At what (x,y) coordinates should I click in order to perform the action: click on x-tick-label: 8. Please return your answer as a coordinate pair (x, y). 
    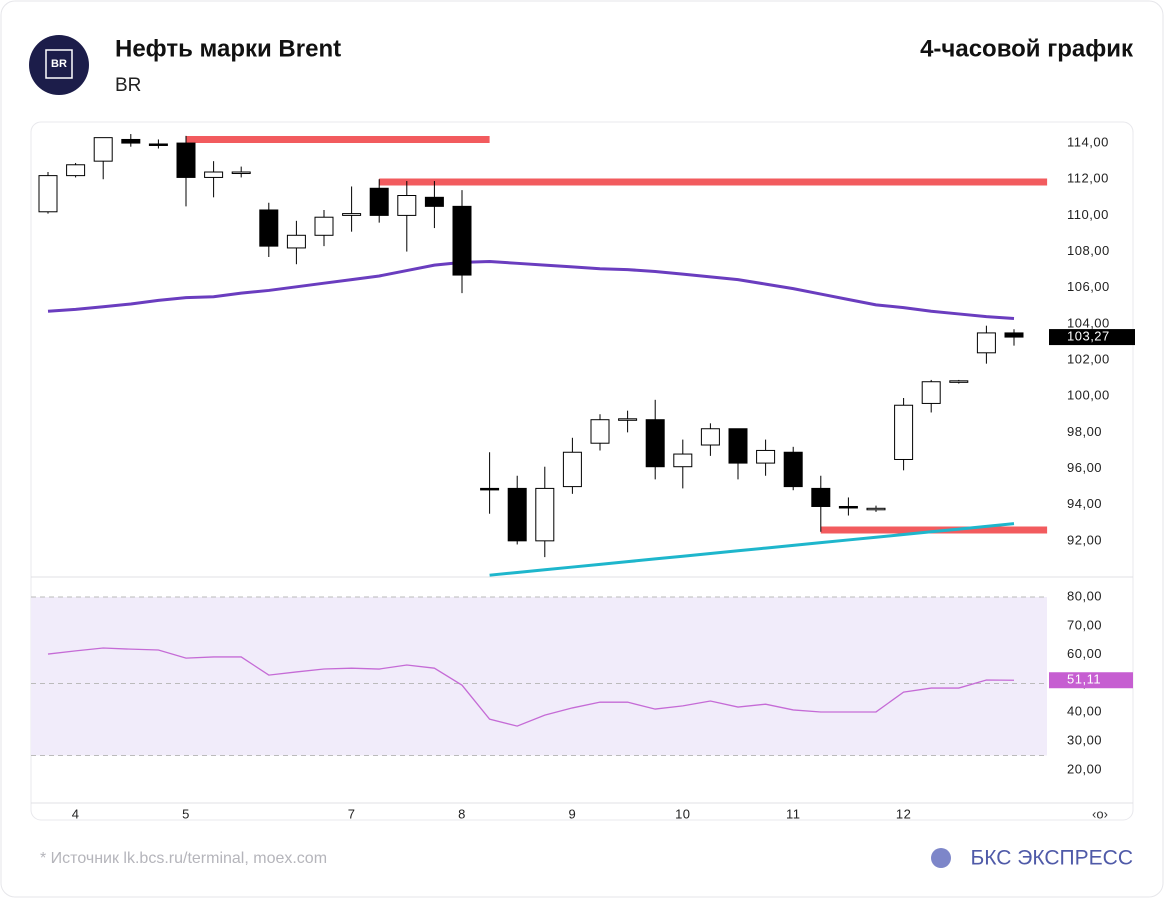
    Looking at the image, I should click on (462, 813).